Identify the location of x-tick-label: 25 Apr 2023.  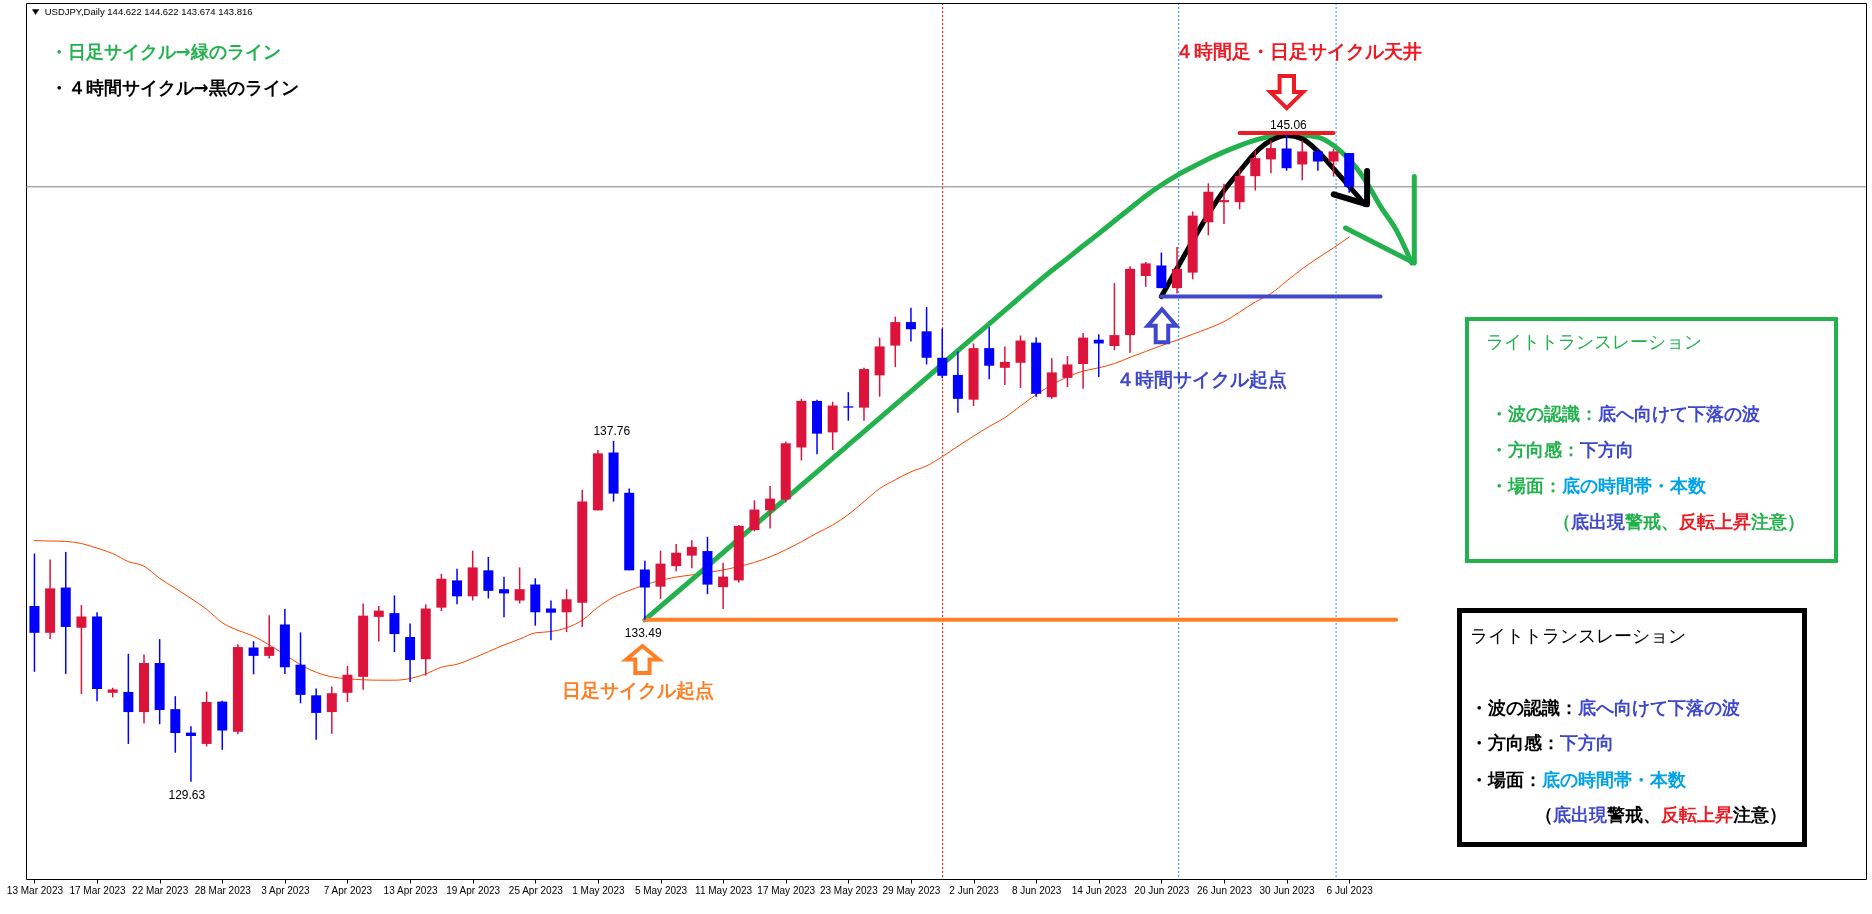
(536, 890).